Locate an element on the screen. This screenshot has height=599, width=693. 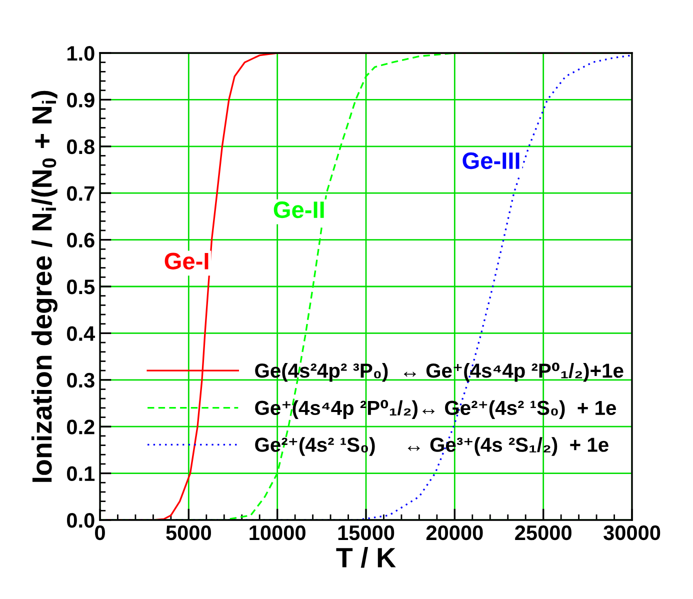
annotation: Ge-I is located at coordinates (186, 261).